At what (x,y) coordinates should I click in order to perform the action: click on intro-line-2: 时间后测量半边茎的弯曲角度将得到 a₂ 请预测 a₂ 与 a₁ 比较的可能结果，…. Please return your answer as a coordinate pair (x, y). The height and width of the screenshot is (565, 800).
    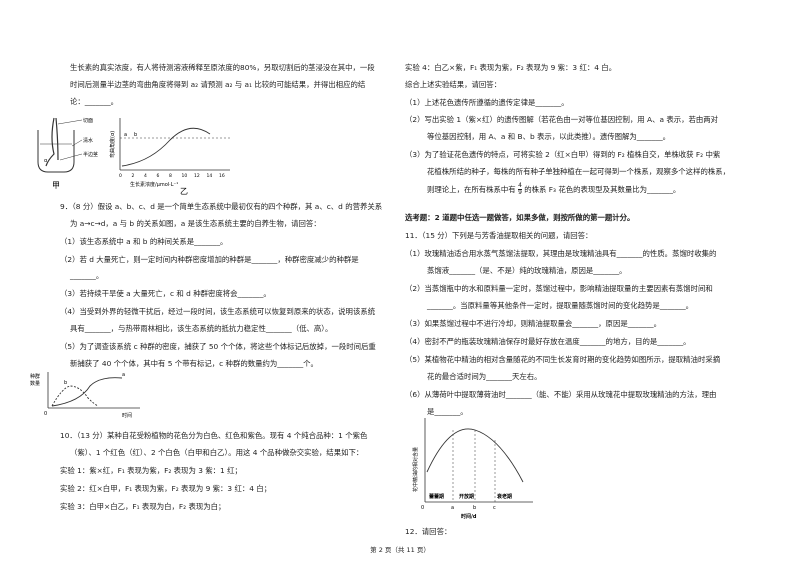
    Looking at the image, I should click on (218, 84).